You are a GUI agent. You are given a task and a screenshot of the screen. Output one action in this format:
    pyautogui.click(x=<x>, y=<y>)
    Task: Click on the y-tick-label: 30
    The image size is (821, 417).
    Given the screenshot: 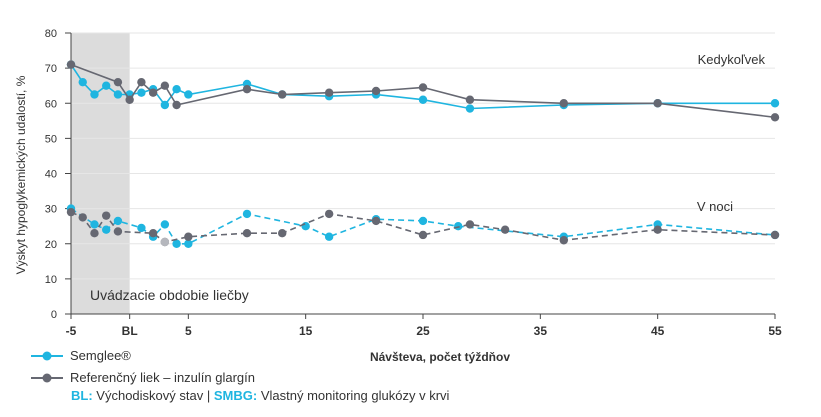 What is the action you would take?
    pyautogui.click(x=51, y=210)
    